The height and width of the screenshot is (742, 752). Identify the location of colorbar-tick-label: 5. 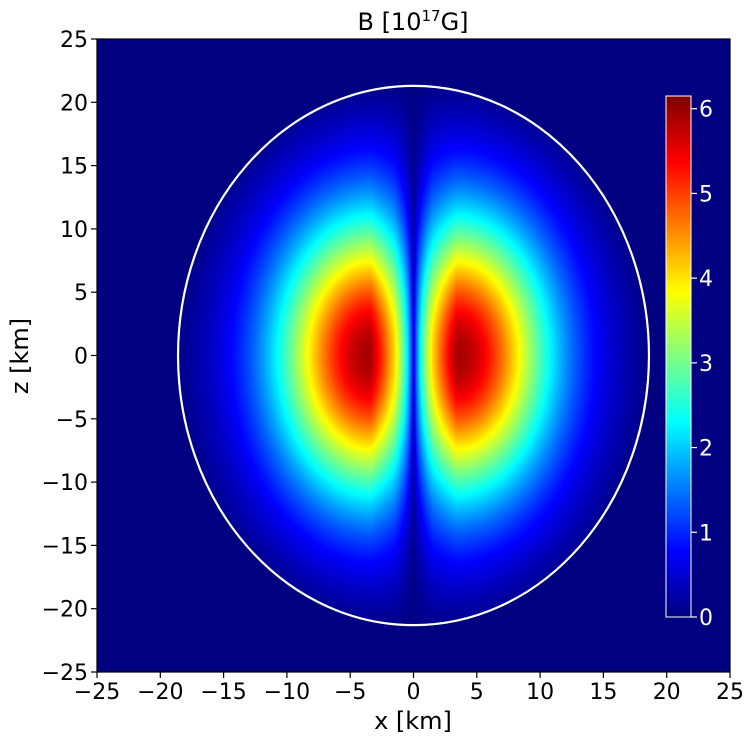
(706, 194).